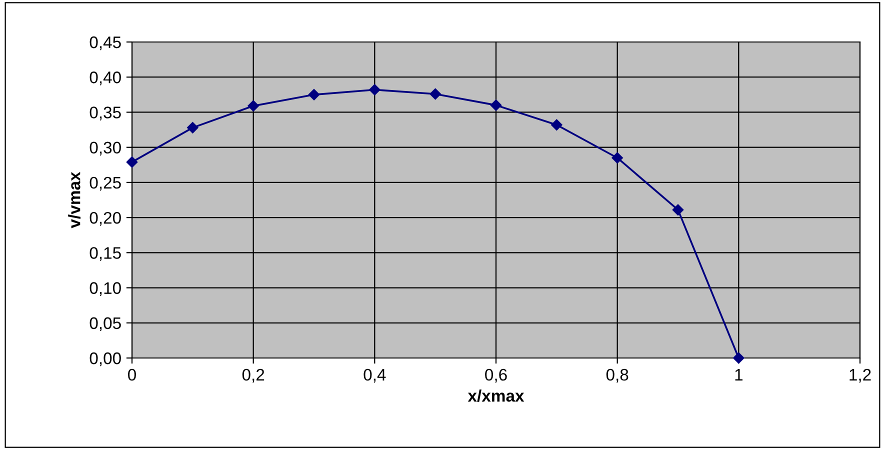 This screenshot has width=885, height=450. I want to click on y-tick-label: 0,25, so click(105, 183).